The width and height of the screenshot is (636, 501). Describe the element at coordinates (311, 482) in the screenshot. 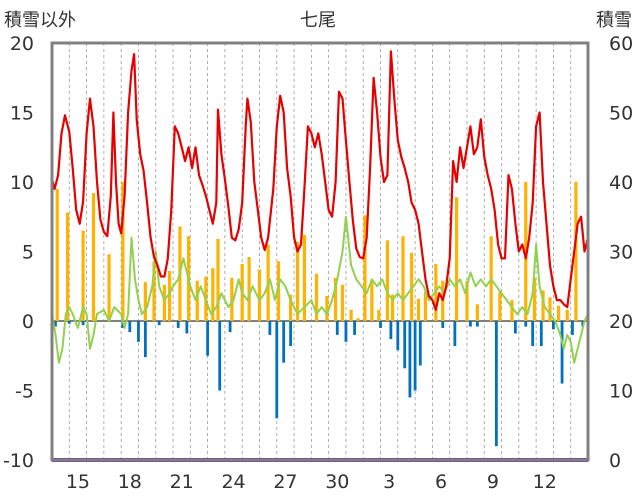

I see `x-axis-ticks: 15 18 21 24 27 30 3 6 9 12` at that location.